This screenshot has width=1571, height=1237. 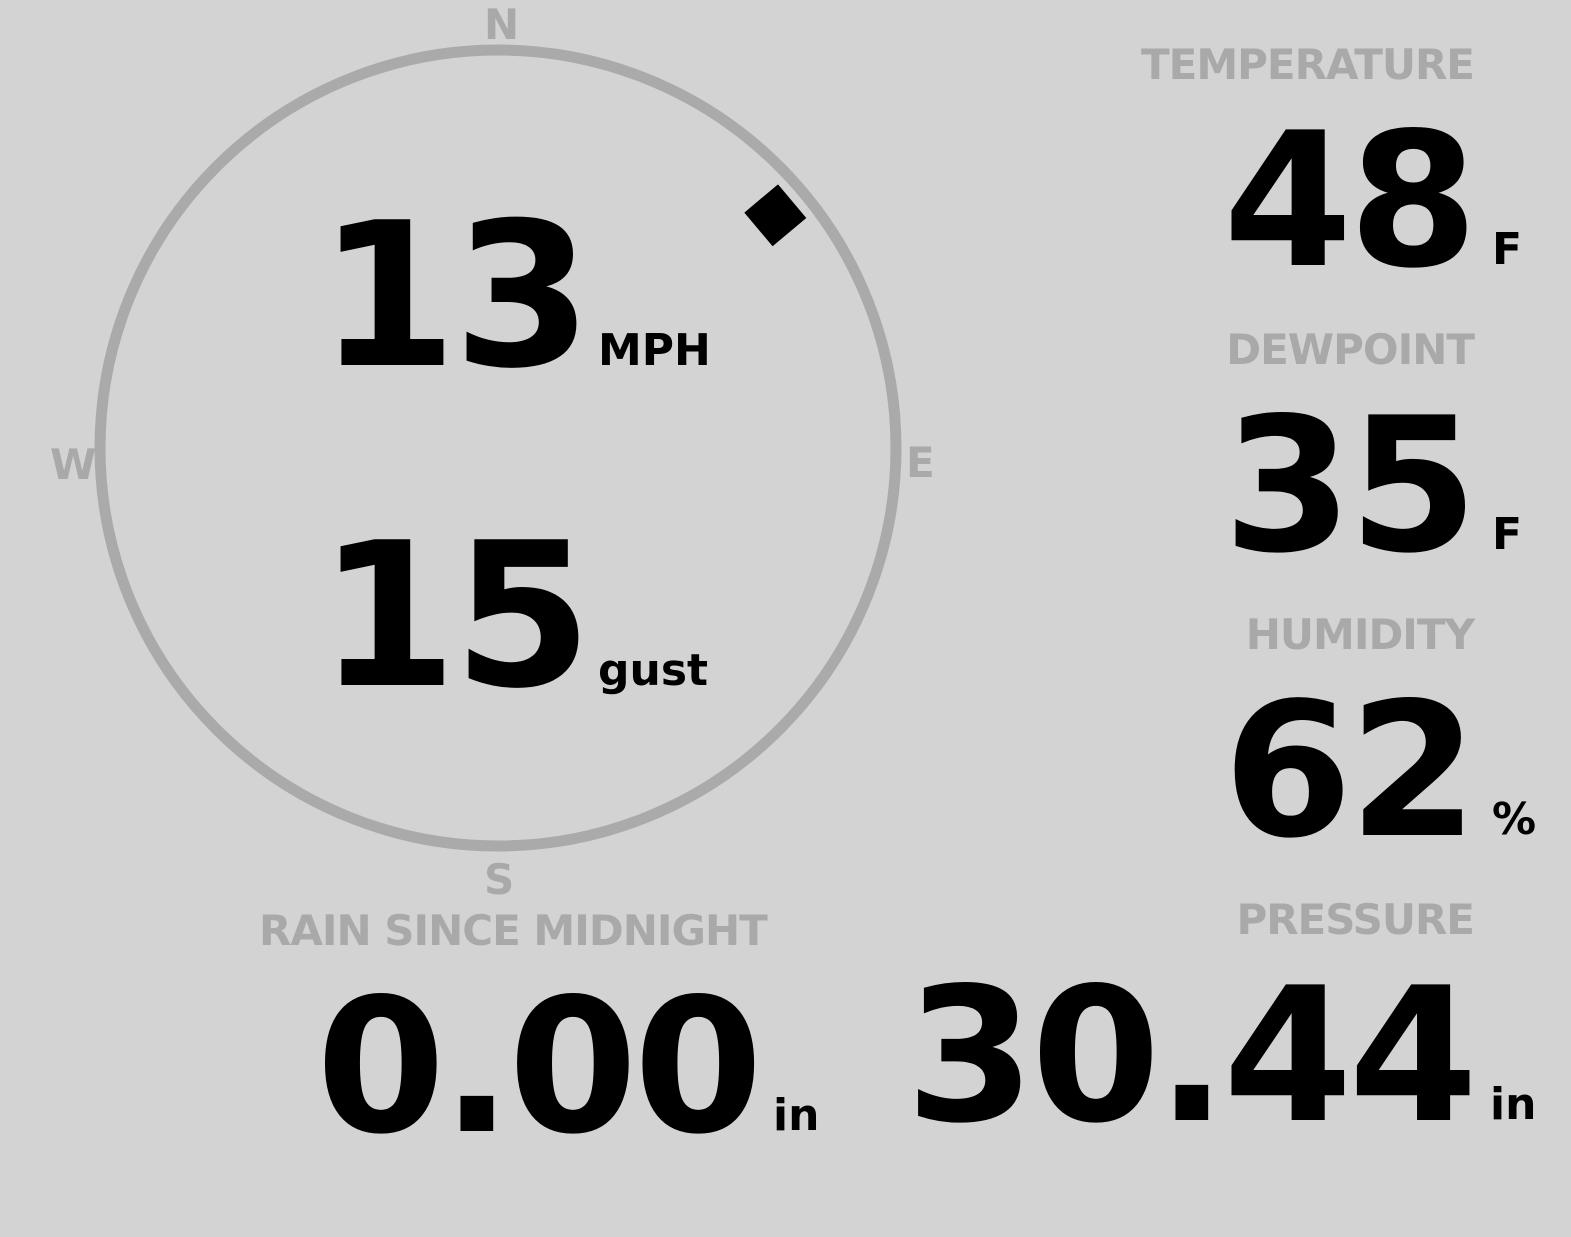 What do you see at coordinates (775, 215) in the screenshot?
I see `wind-direction-marker` at bounding box center [775, 215].